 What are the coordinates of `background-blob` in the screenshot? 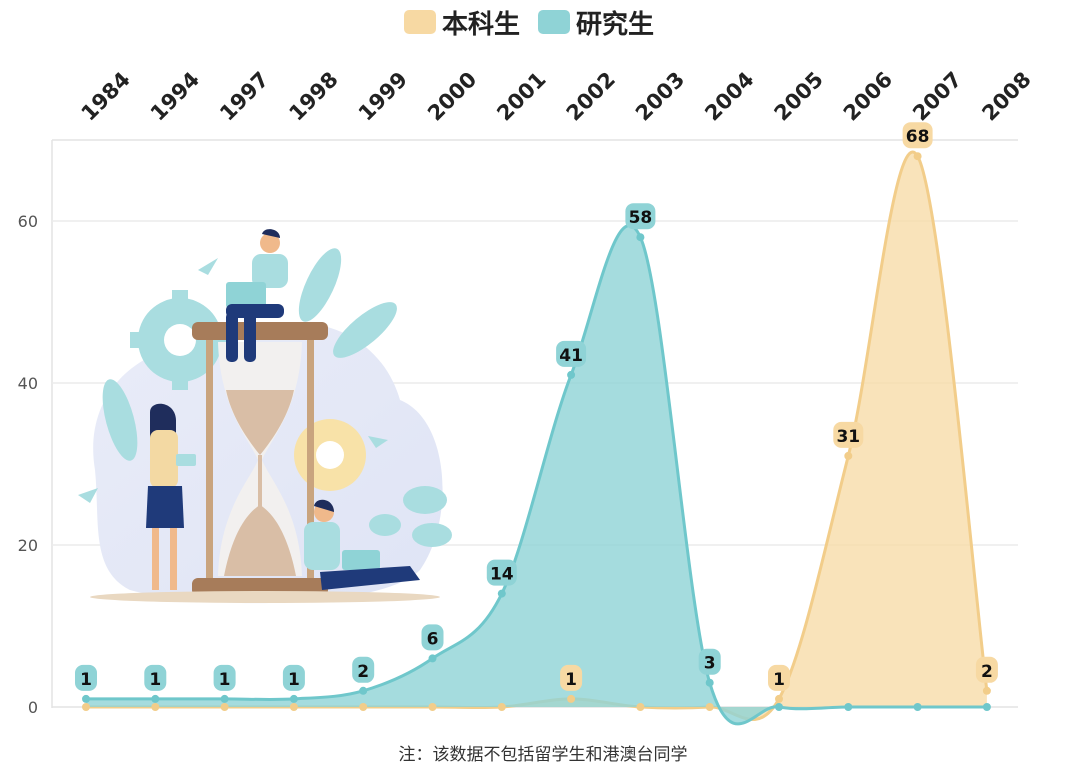 It's located at (268, 463).